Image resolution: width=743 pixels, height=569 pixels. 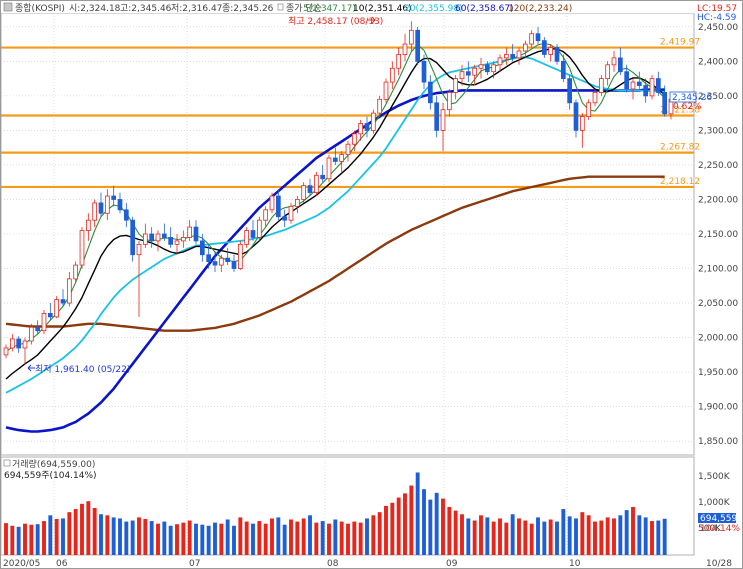 I want to click on x-tick-label: 10/28, so click(x=719, y=563).